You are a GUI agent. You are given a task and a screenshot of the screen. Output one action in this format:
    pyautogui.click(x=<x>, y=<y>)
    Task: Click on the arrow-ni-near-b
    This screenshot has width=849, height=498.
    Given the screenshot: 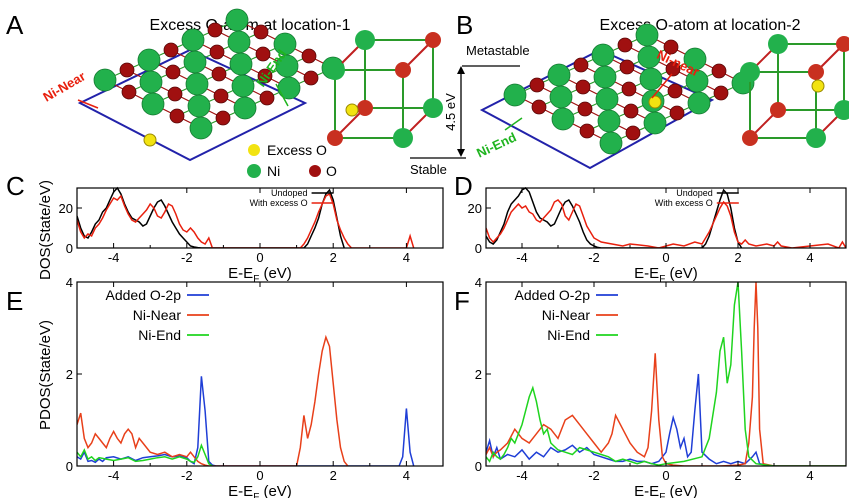 What is the action you would take?
    pyautogui.click(x=662, y=86)
    